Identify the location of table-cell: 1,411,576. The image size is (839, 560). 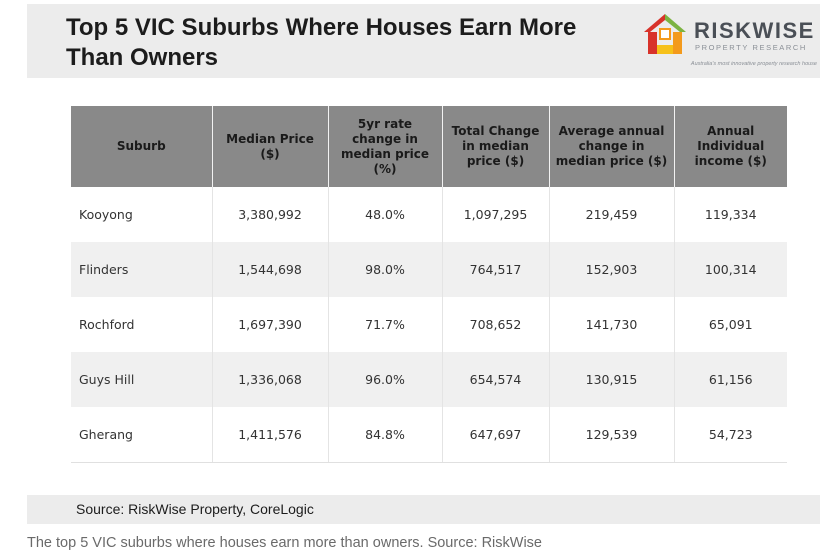
(270, 435).